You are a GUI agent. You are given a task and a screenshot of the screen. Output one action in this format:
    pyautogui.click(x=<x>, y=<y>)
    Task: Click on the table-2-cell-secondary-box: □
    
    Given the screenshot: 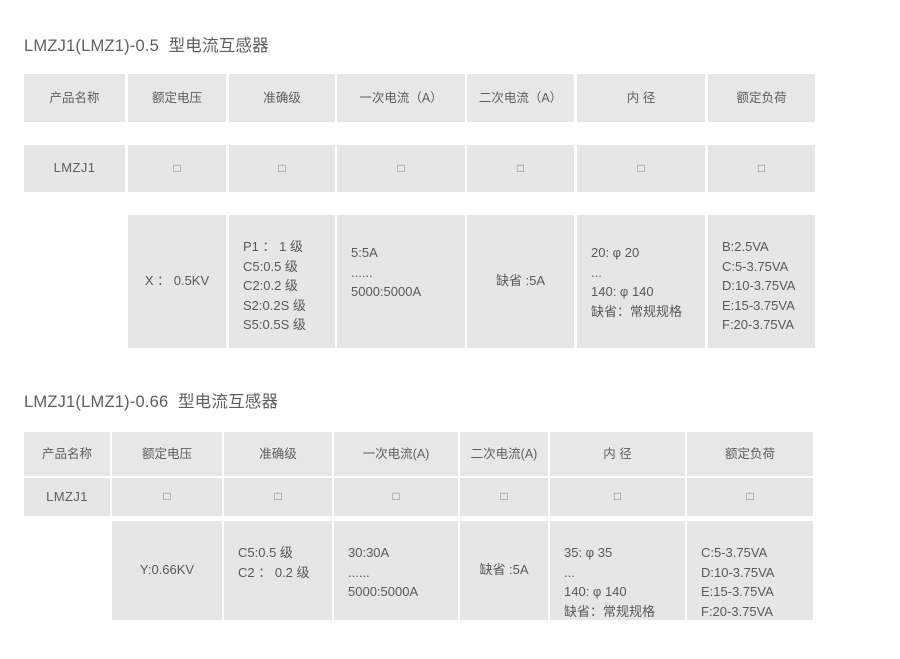 What is the action you would take?
    pyautogui.click(x=504, y=497)
    